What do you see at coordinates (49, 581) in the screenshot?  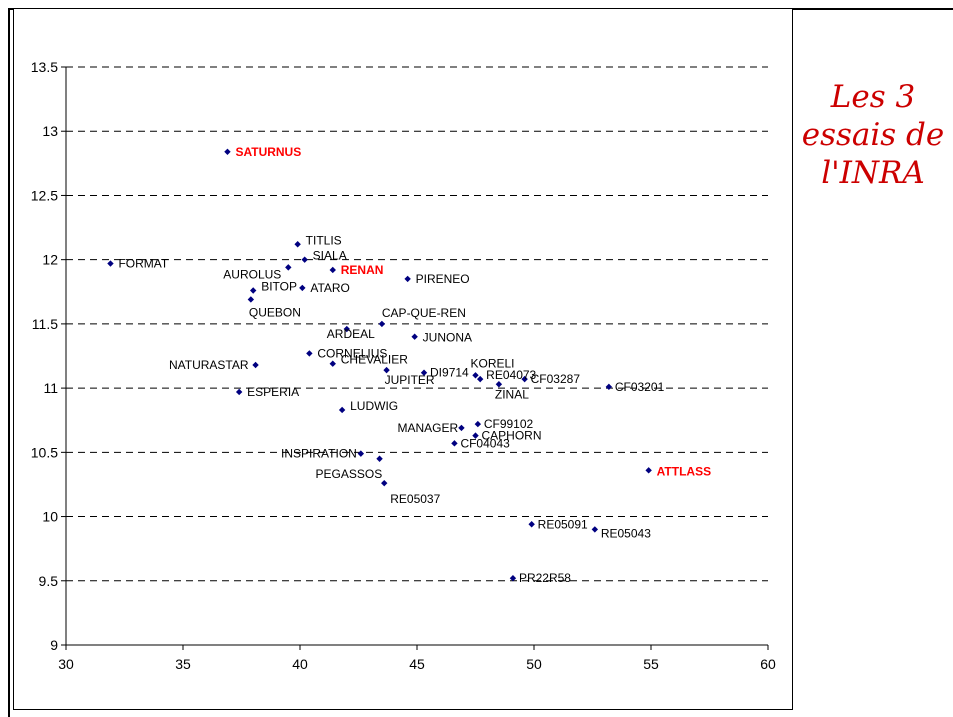 I see `y-tick-label: 9.5` at bounding box center [49, 581].